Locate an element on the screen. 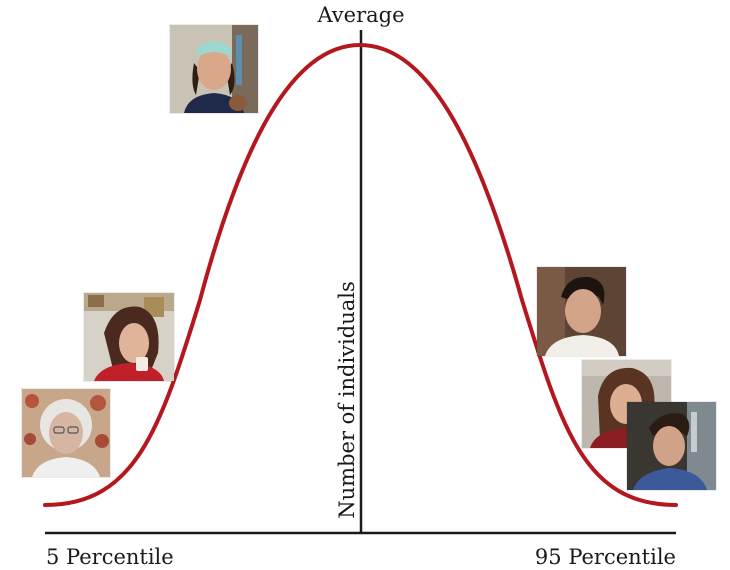 This screenshot has height=570, width=730. five-percentile-label: 5 Percentile is located at coordinates (110, 557).